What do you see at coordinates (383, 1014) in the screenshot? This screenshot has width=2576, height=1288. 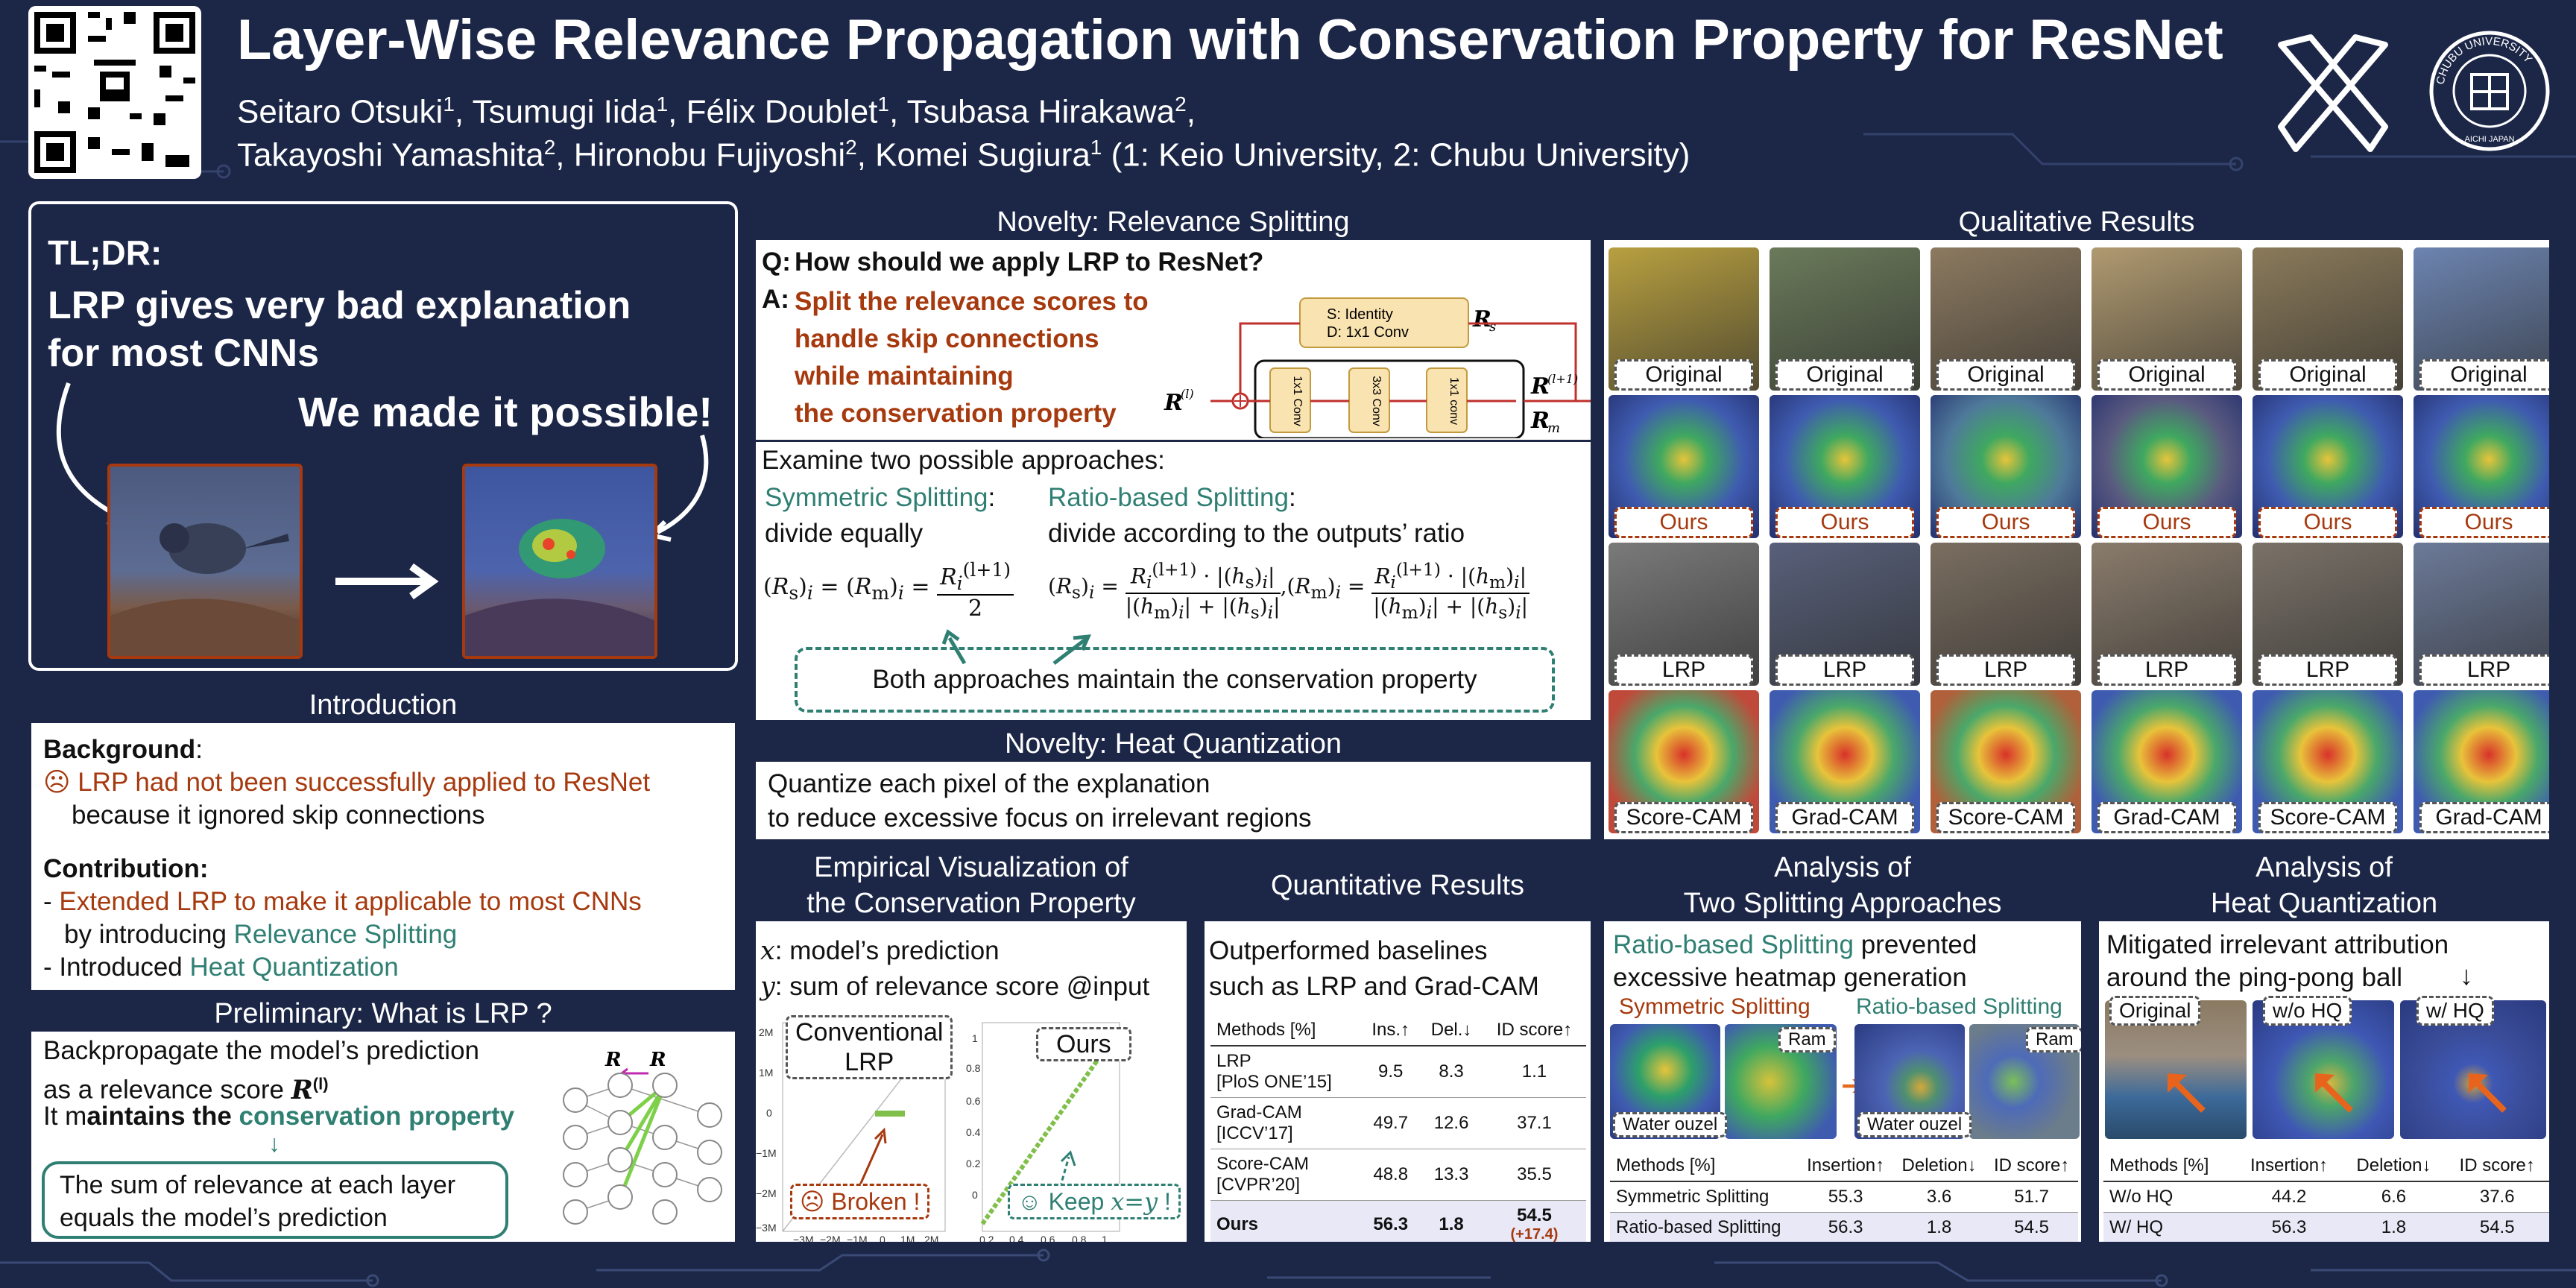 I see `preliminary-header: Preliminary: What is LRP ?` at bounding box center [383, 1014].